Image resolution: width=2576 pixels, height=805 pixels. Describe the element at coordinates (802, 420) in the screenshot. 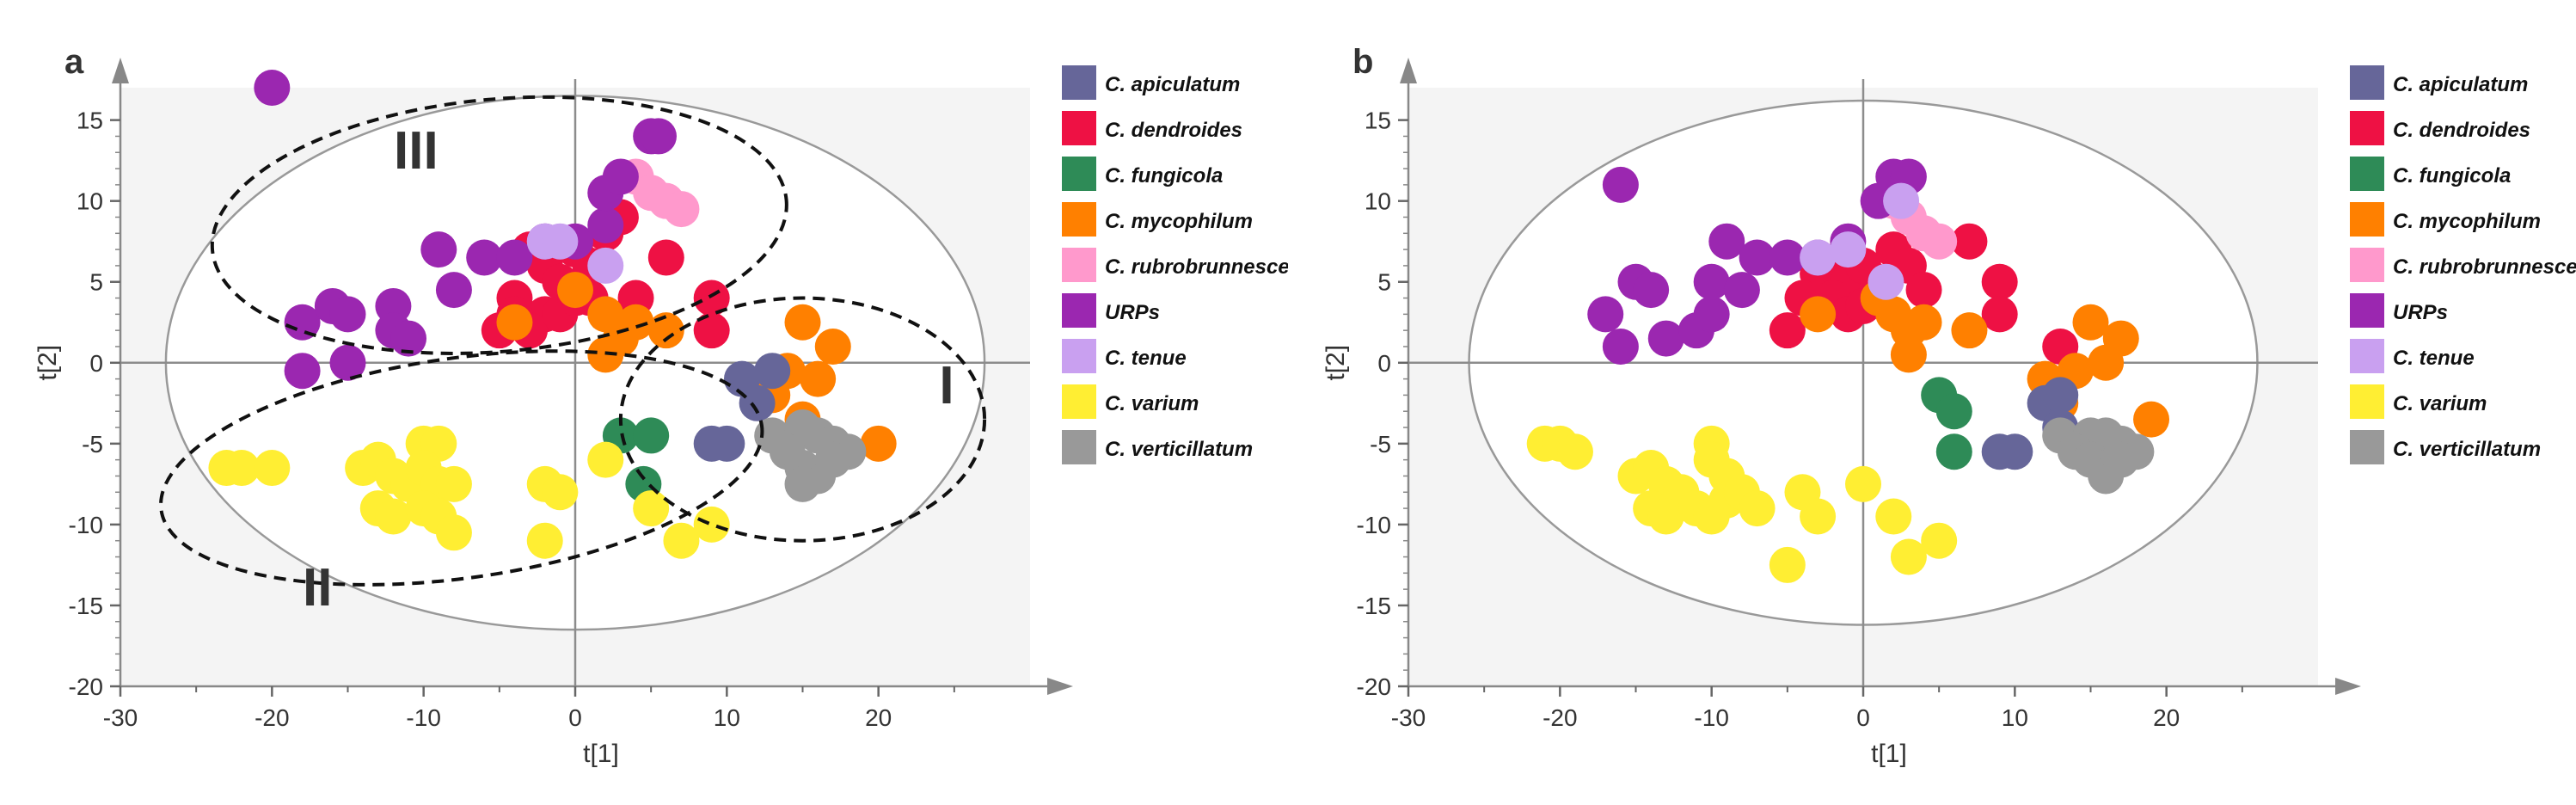

I see `cluster-ellipse-I` at that location.